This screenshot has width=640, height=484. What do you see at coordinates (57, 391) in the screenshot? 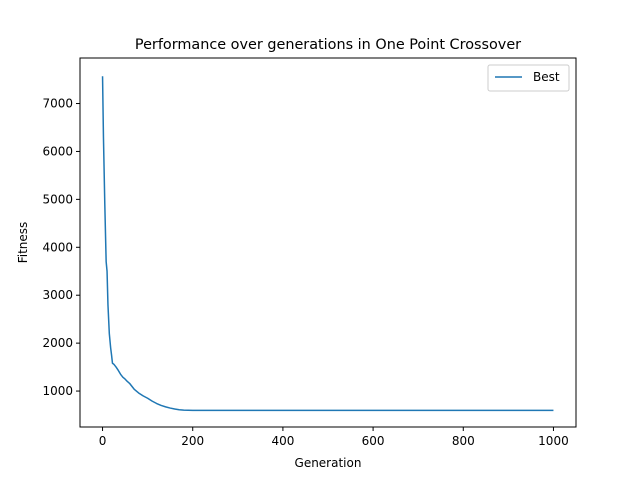
I see `y-tick-label: 1000` at bounding box center [57, 391].